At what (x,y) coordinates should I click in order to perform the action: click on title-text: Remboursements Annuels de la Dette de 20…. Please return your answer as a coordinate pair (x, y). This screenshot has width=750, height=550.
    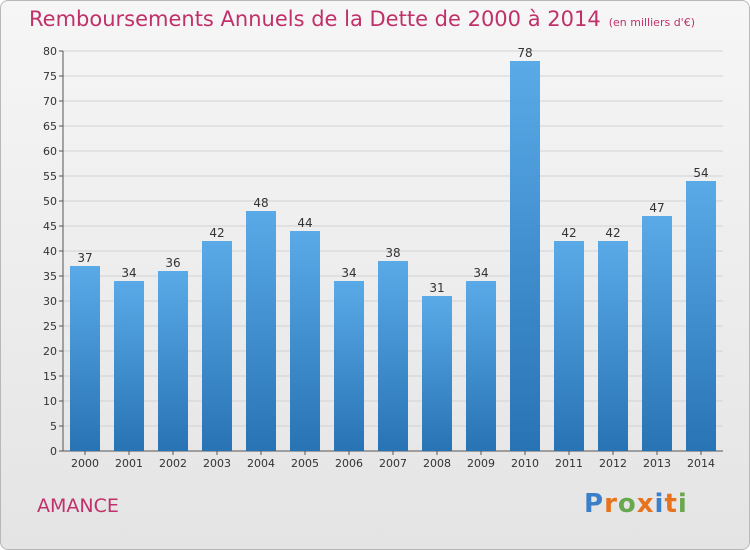
    Looking at the image, I should click on (315, 19).